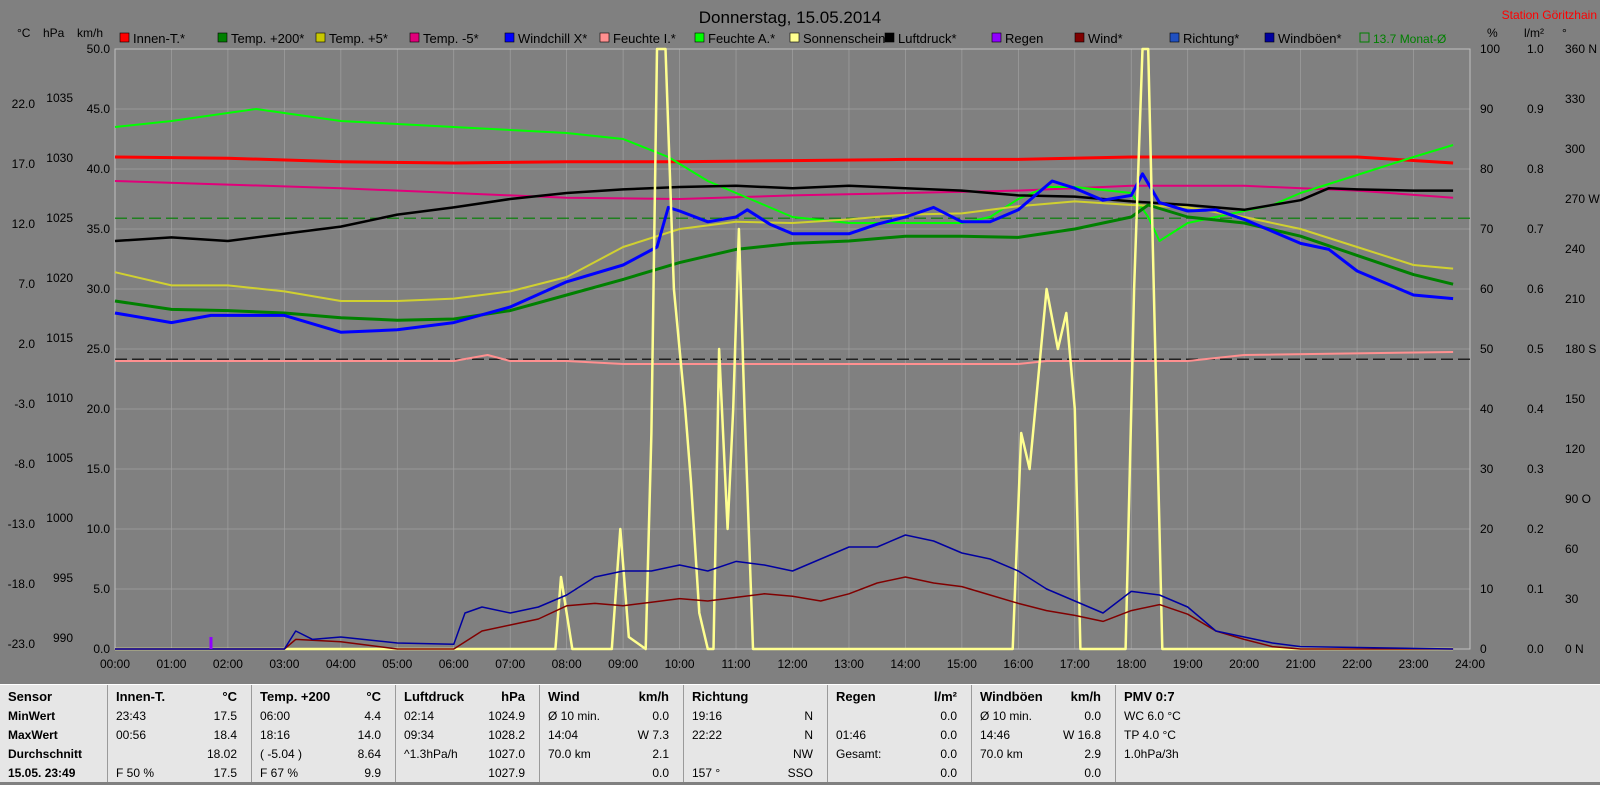  What do you see at coordinates (574, 716) in the screenshot?
I see `stats-wind-min-time: Ø 10 min.` at bounding box center [574, 716].